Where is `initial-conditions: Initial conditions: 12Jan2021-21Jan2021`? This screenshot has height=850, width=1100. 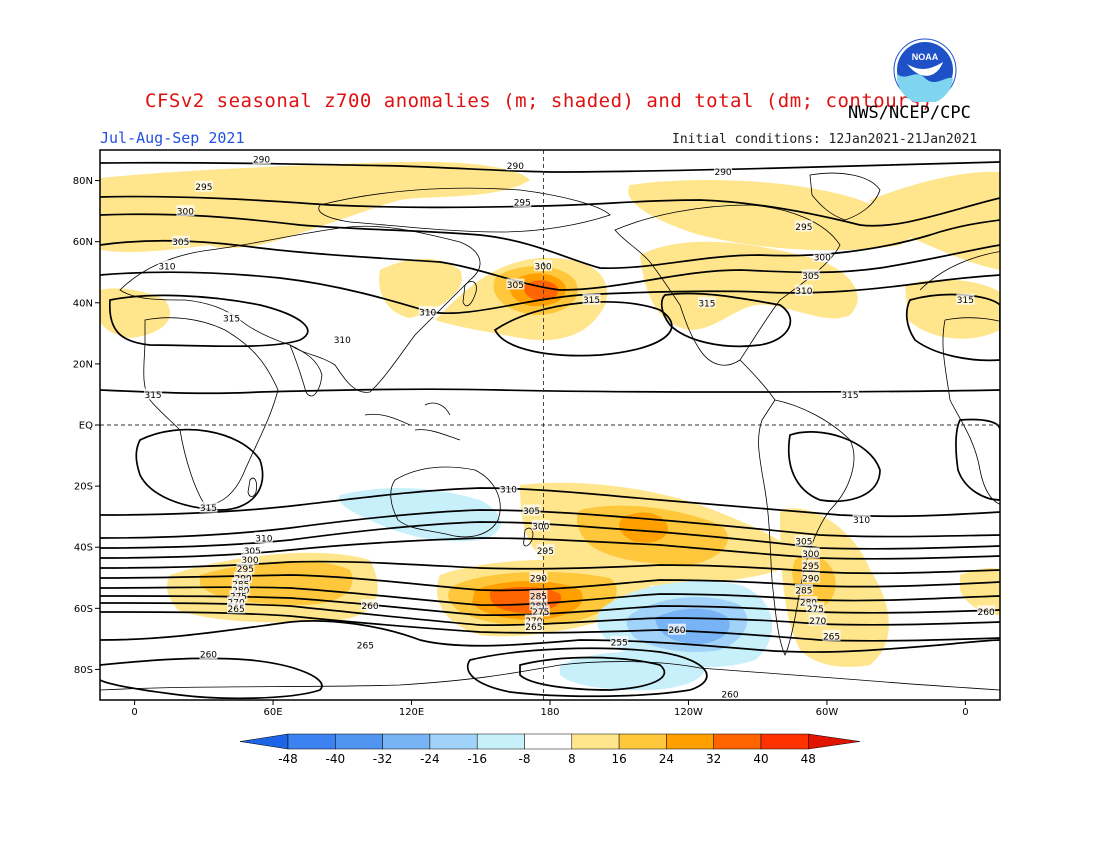 initial-conditions: Initial conditions: 12Jan2021-21Jan2021 is located at coordinates (825, 139).